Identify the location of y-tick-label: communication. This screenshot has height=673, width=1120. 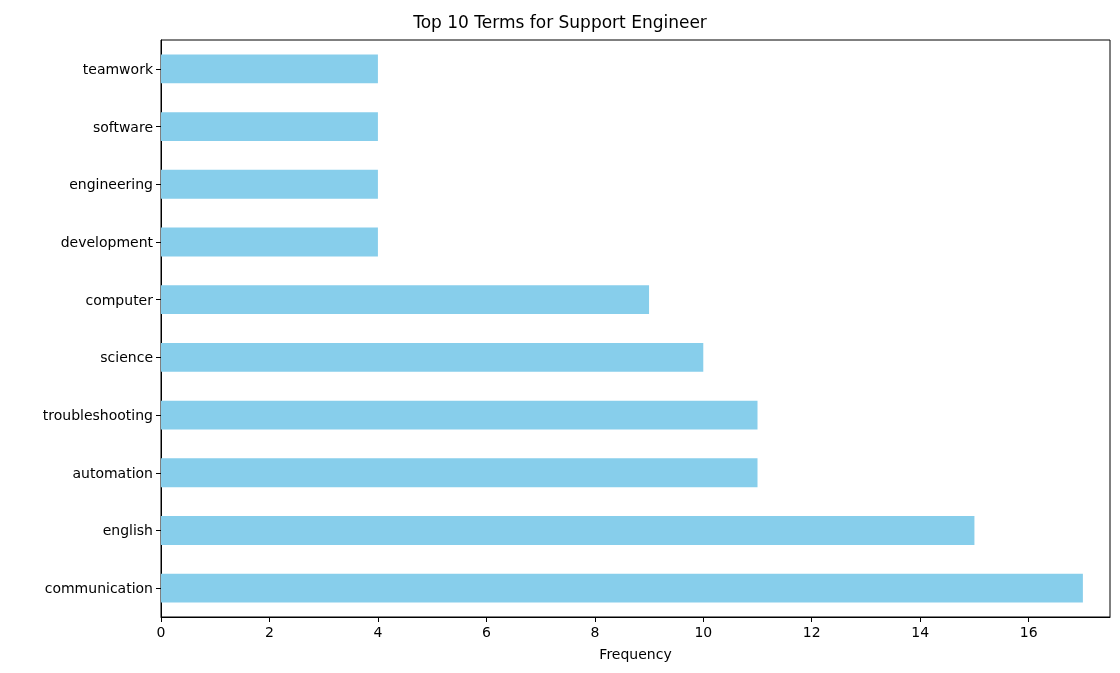
(98, 588).